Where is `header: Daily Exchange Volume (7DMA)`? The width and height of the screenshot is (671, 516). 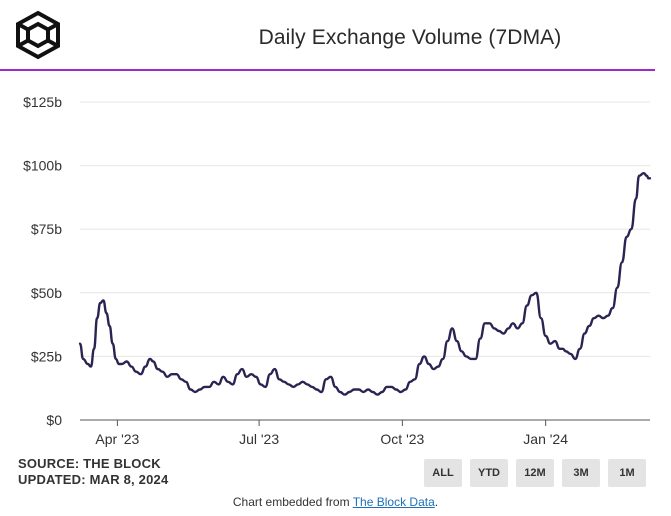
header: Daily Exchange Volume (7DMA) is located at coordinates (335, 36).